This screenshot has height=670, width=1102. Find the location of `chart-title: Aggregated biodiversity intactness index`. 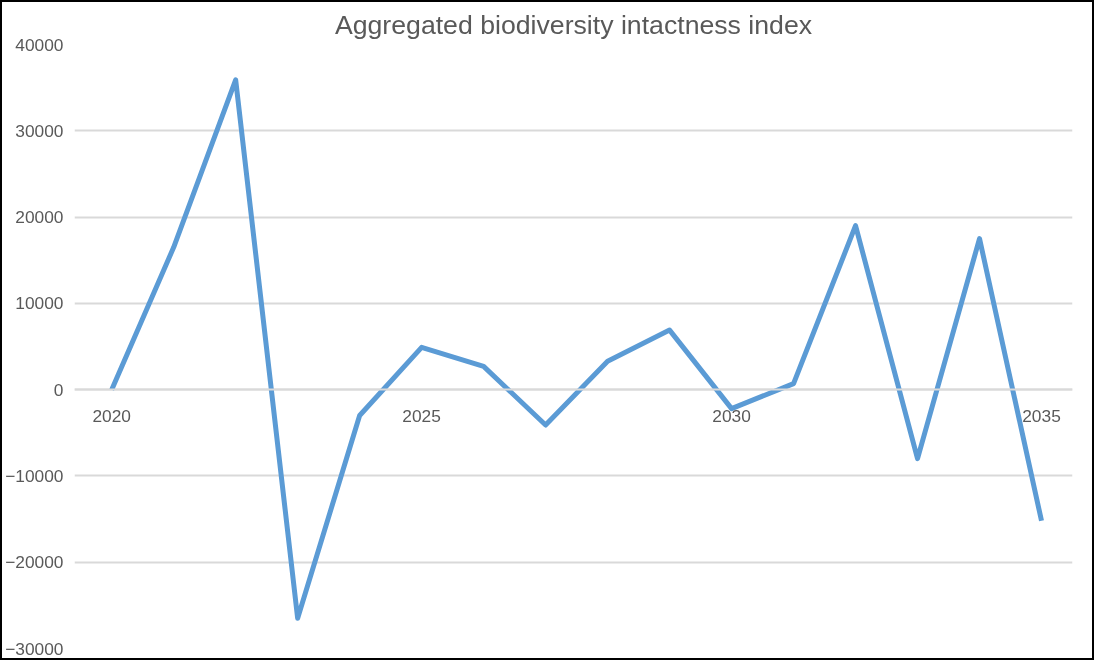

chart-title: Aggregated biodiversity intactness index is located at coordinates (573, 24).